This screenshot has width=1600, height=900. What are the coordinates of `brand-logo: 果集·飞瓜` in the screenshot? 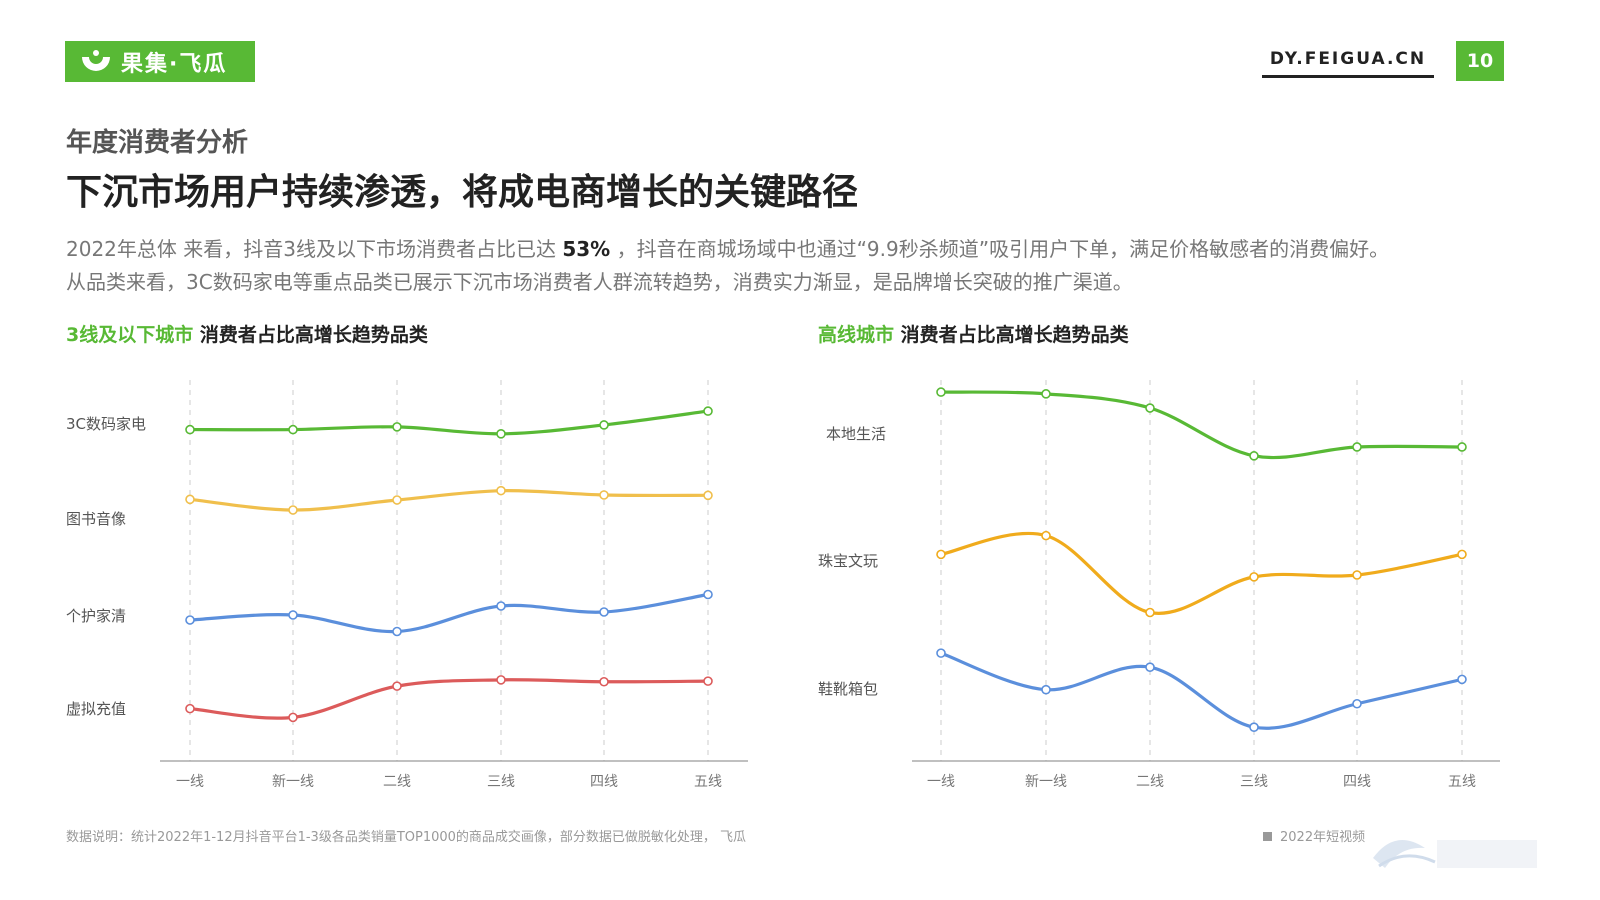 It's located at (160, 61).